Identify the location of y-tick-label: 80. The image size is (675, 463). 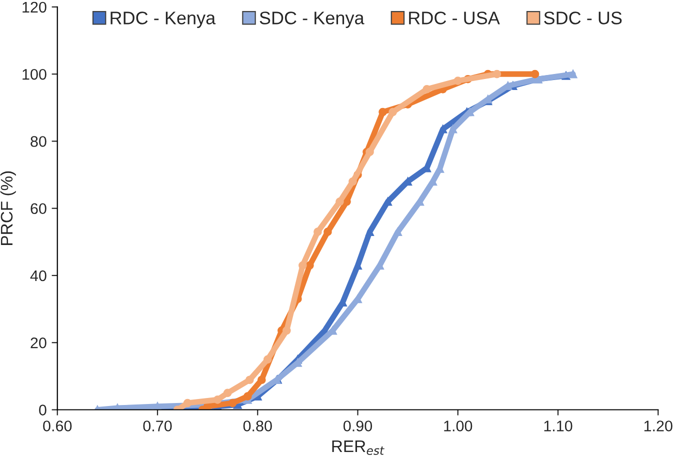
(38, 141).